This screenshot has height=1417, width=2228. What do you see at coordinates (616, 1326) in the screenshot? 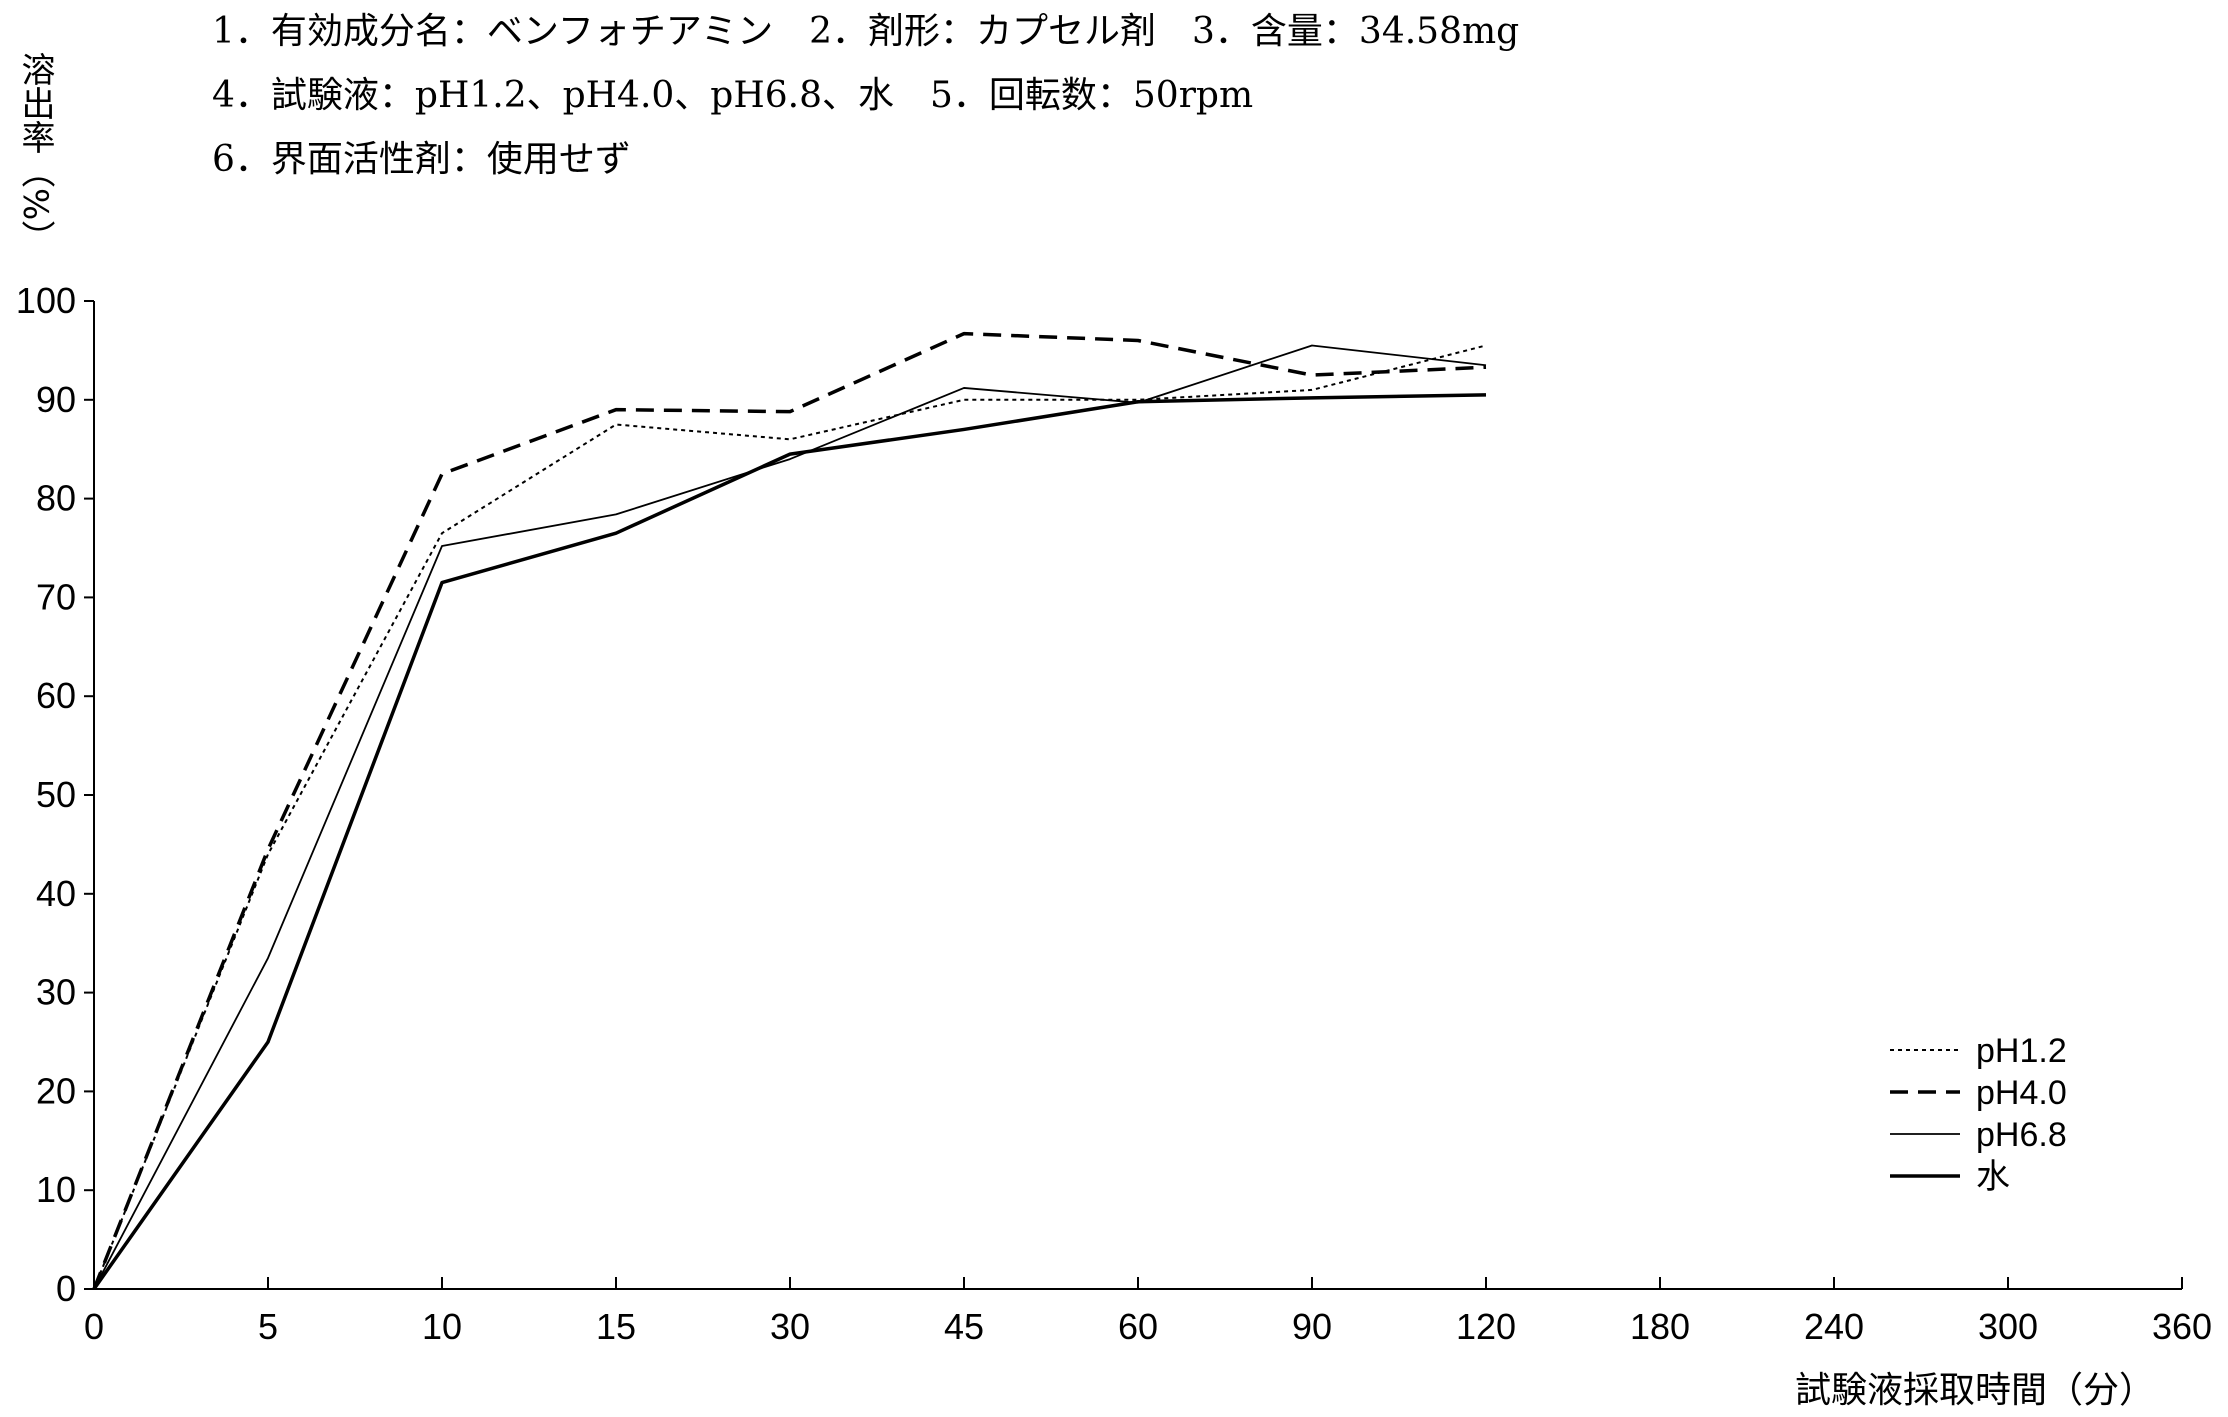
I see `x-tick-label: 15` at bounding box center [616, 1326].